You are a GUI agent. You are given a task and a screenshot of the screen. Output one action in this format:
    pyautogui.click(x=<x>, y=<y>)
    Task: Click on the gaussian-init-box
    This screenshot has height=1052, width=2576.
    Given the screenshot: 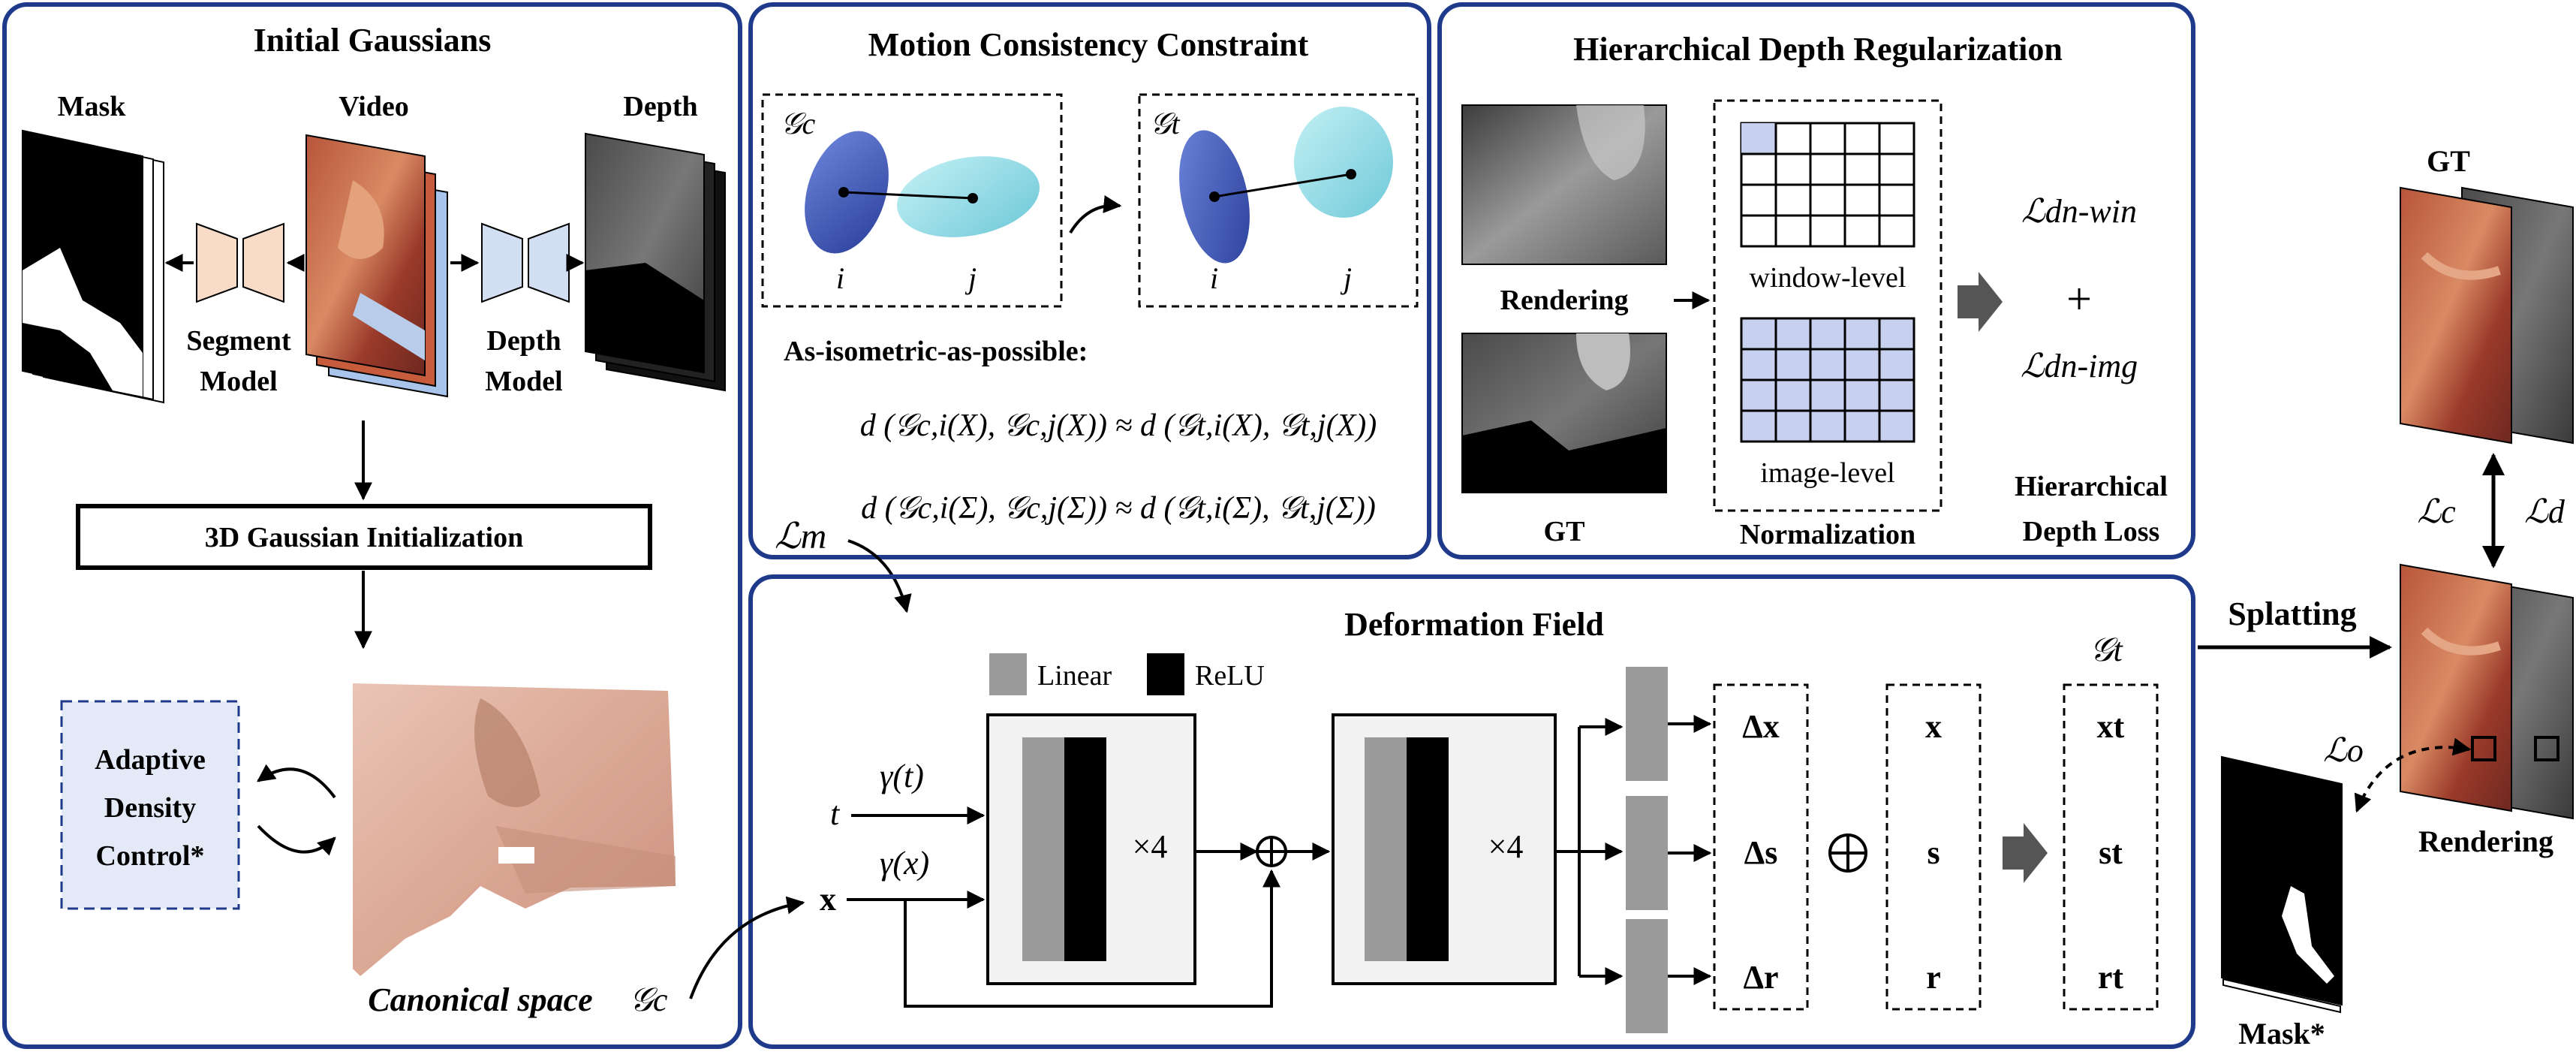 What is the action you would take?
    pyautogui.click(x=364, y=537)
    